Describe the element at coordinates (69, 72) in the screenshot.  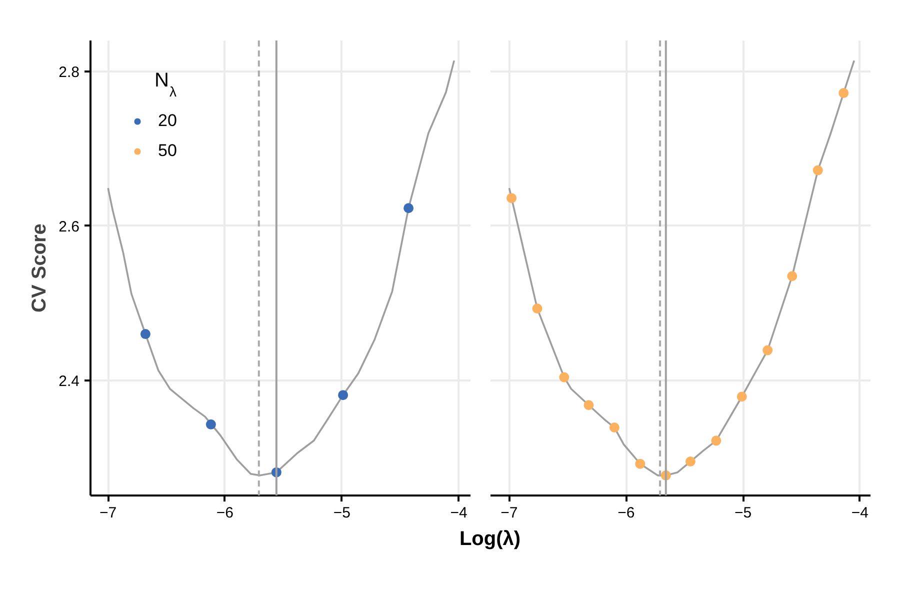
I see `y-tick-label: 2.8` at that location.